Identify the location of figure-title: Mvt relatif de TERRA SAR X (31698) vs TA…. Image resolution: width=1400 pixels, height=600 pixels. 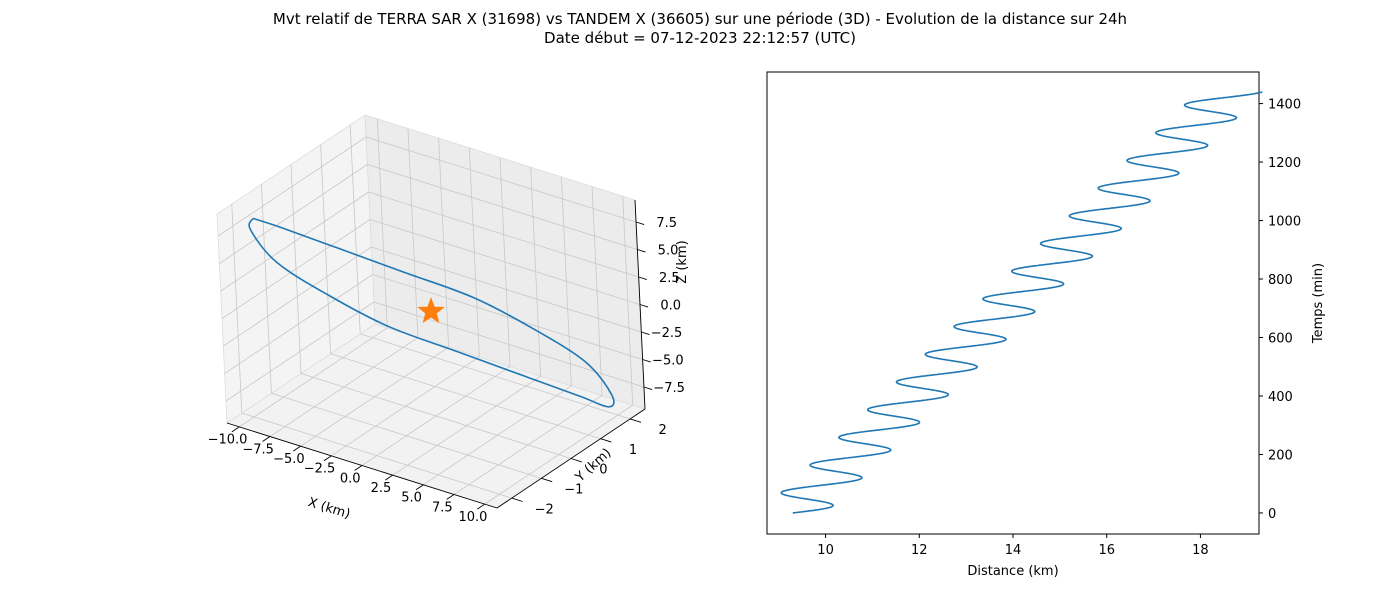
(700, 19).